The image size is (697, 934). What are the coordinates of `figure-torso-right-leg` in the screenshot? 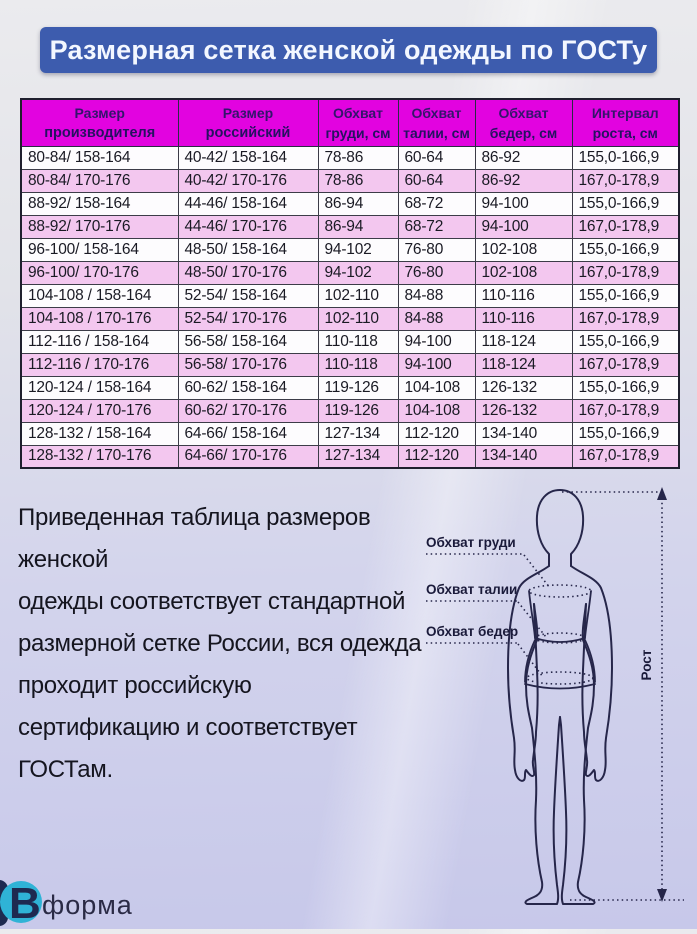 It's located at (577, 754).